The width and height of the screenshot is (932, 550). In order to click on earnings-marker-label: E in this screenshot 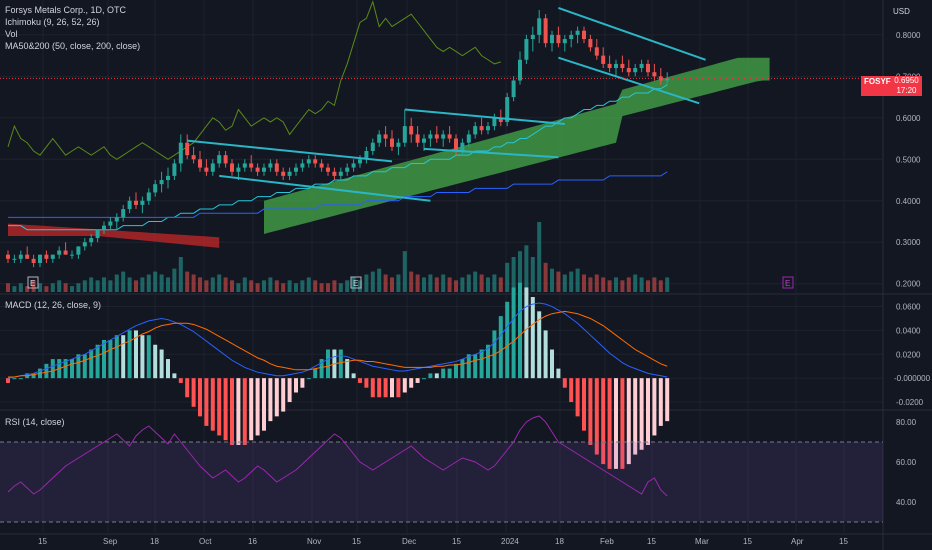, I will do `click(787, 283)`.